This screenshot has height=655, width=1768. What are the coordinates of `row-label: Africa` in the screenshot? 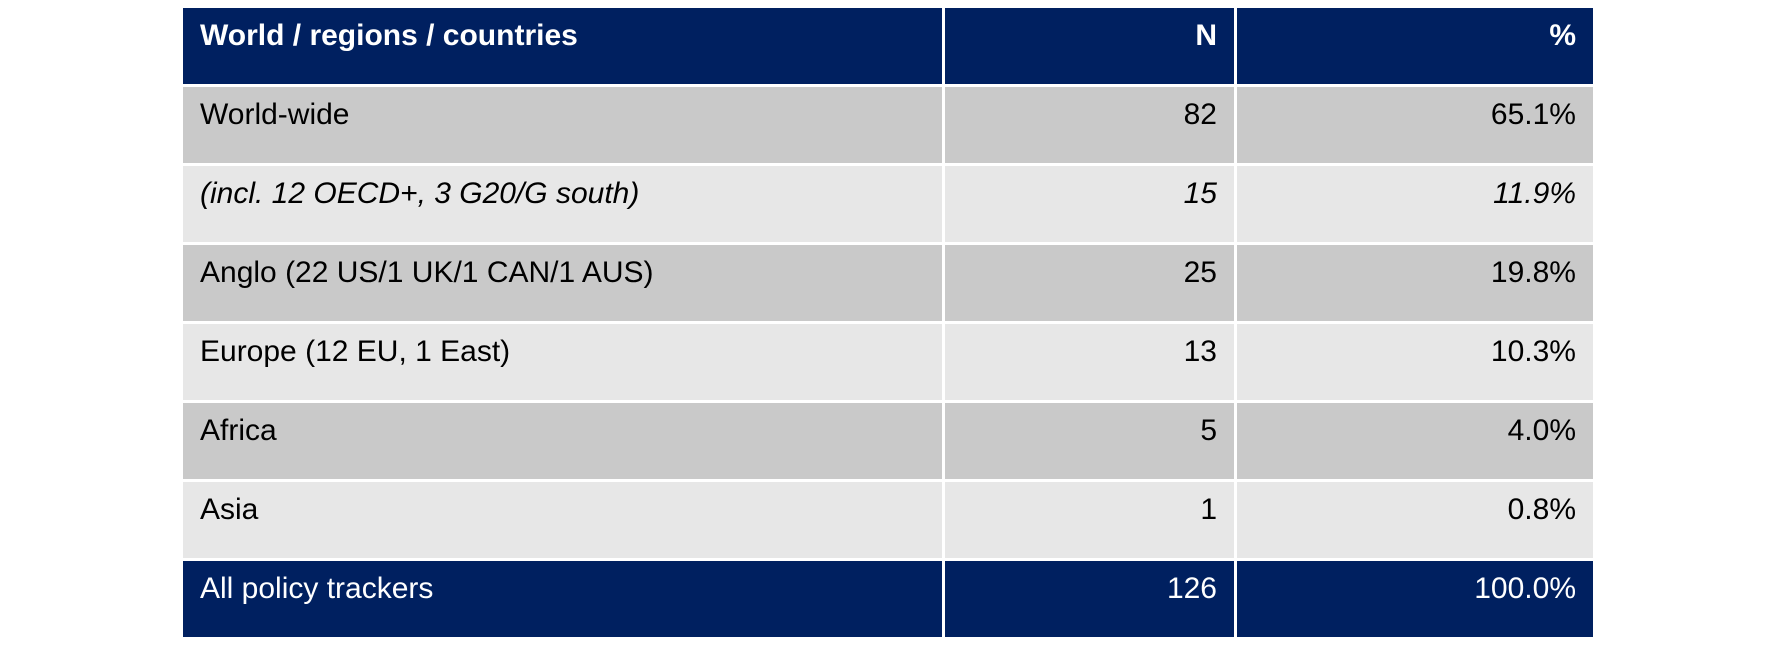 It's located at (564, 442).